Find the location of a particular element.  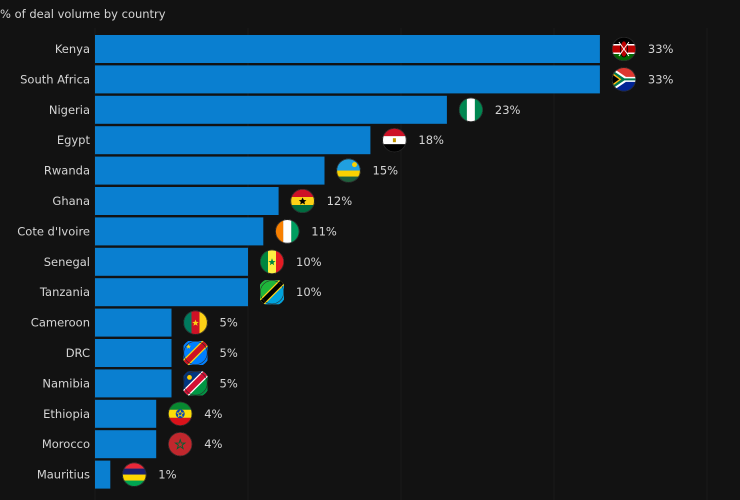

category-label: Tanzania is located at coordinates (64, 292).